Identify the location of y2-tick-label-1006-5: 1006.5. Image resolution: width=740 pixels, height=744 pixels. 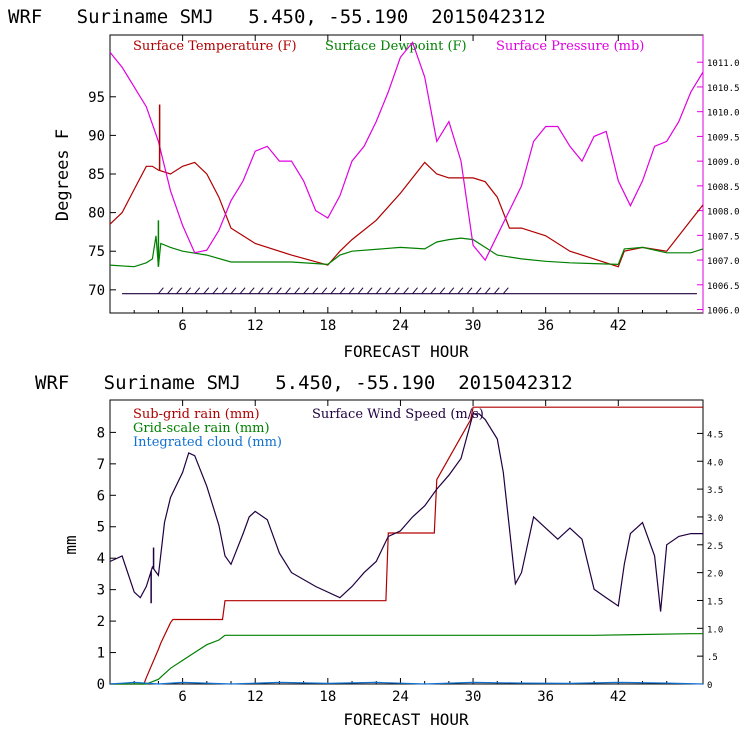
(723, 287).